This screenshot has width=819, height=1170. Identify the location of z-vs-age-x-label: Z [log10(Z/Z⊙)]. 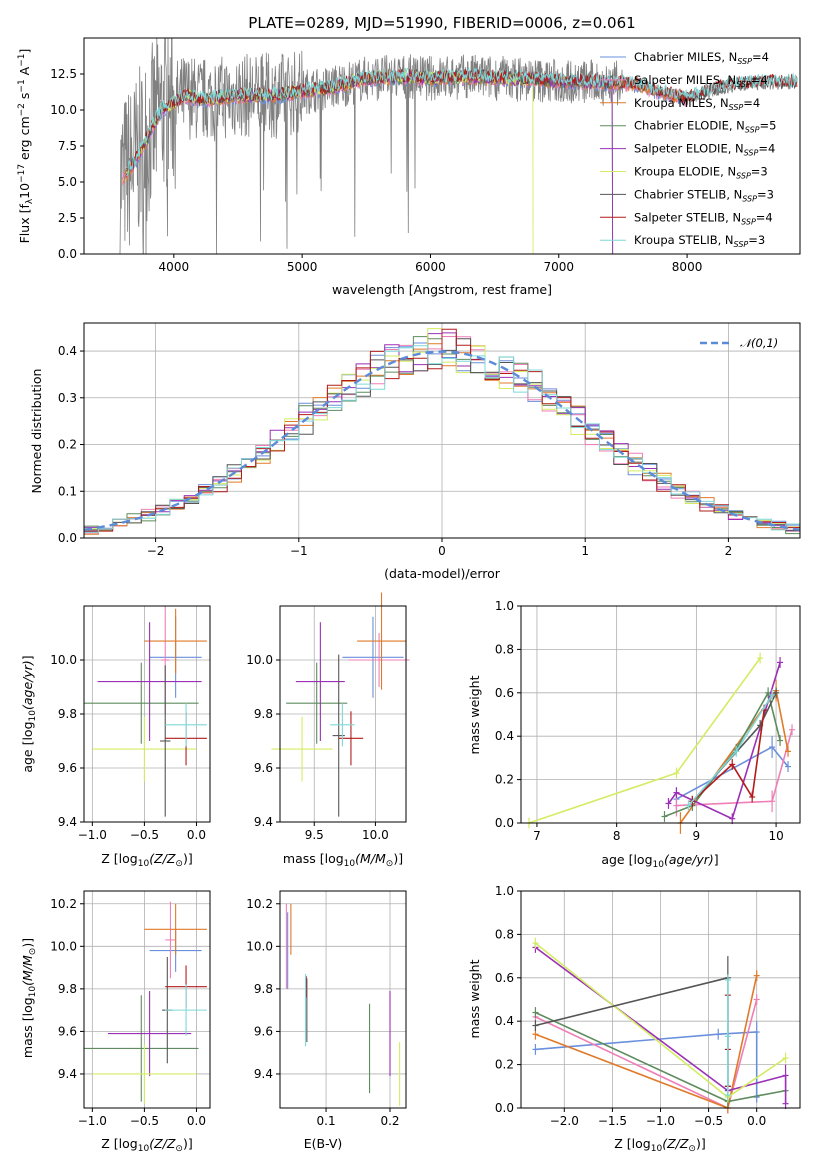
(146, 860).